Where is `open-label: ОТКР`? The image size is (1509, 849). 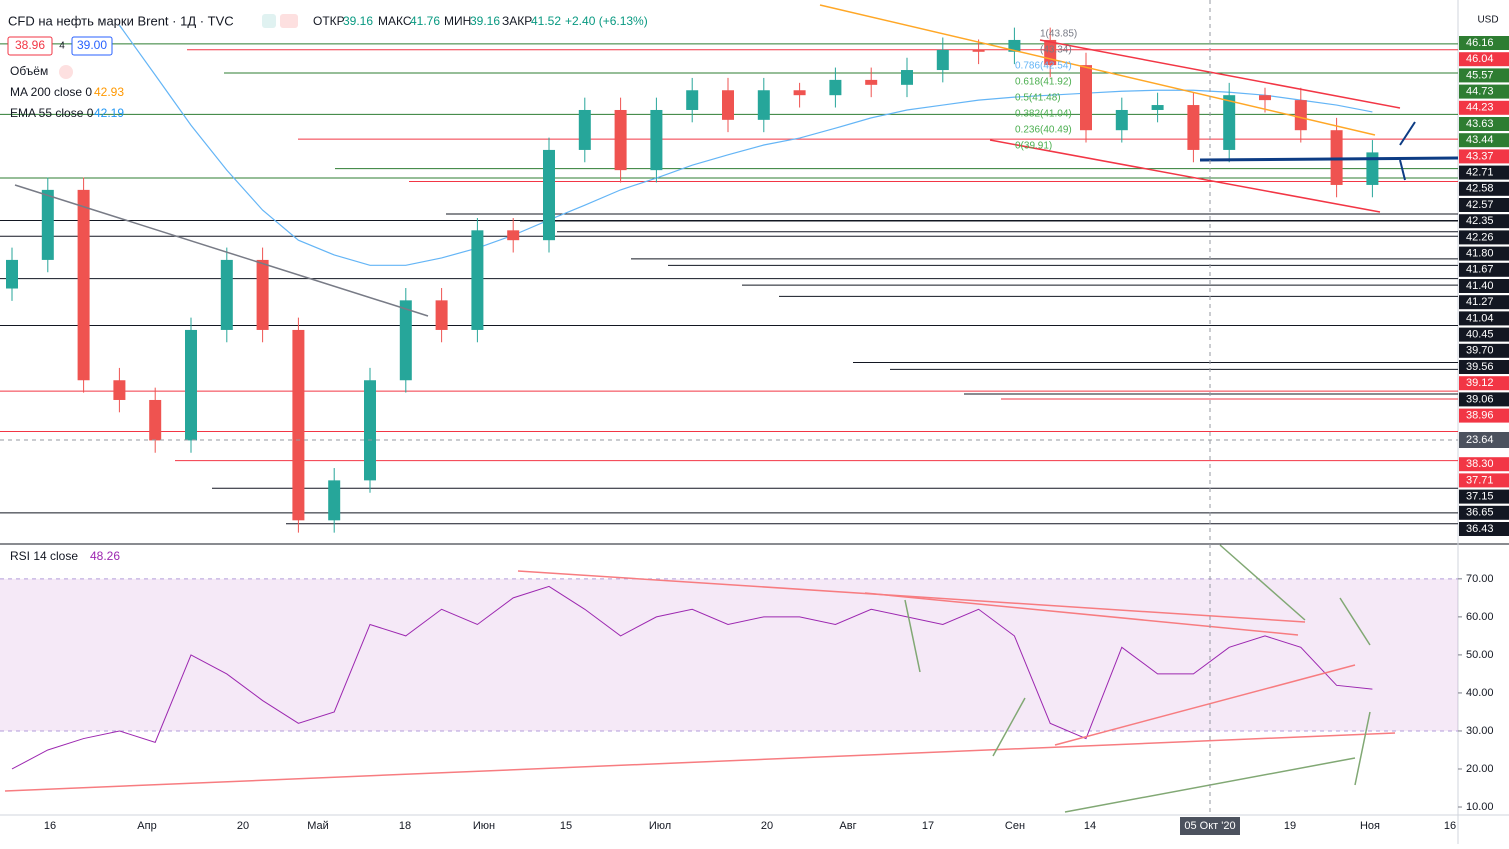
open-label: ОТКР is located at coordinates (329, 21).